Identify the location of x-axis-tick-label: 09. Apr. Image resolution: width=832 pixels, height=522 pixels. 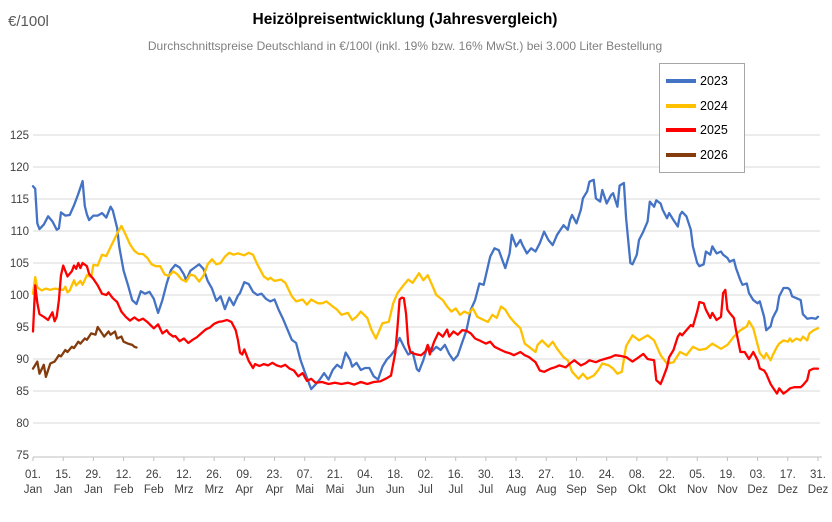
(244, 482).